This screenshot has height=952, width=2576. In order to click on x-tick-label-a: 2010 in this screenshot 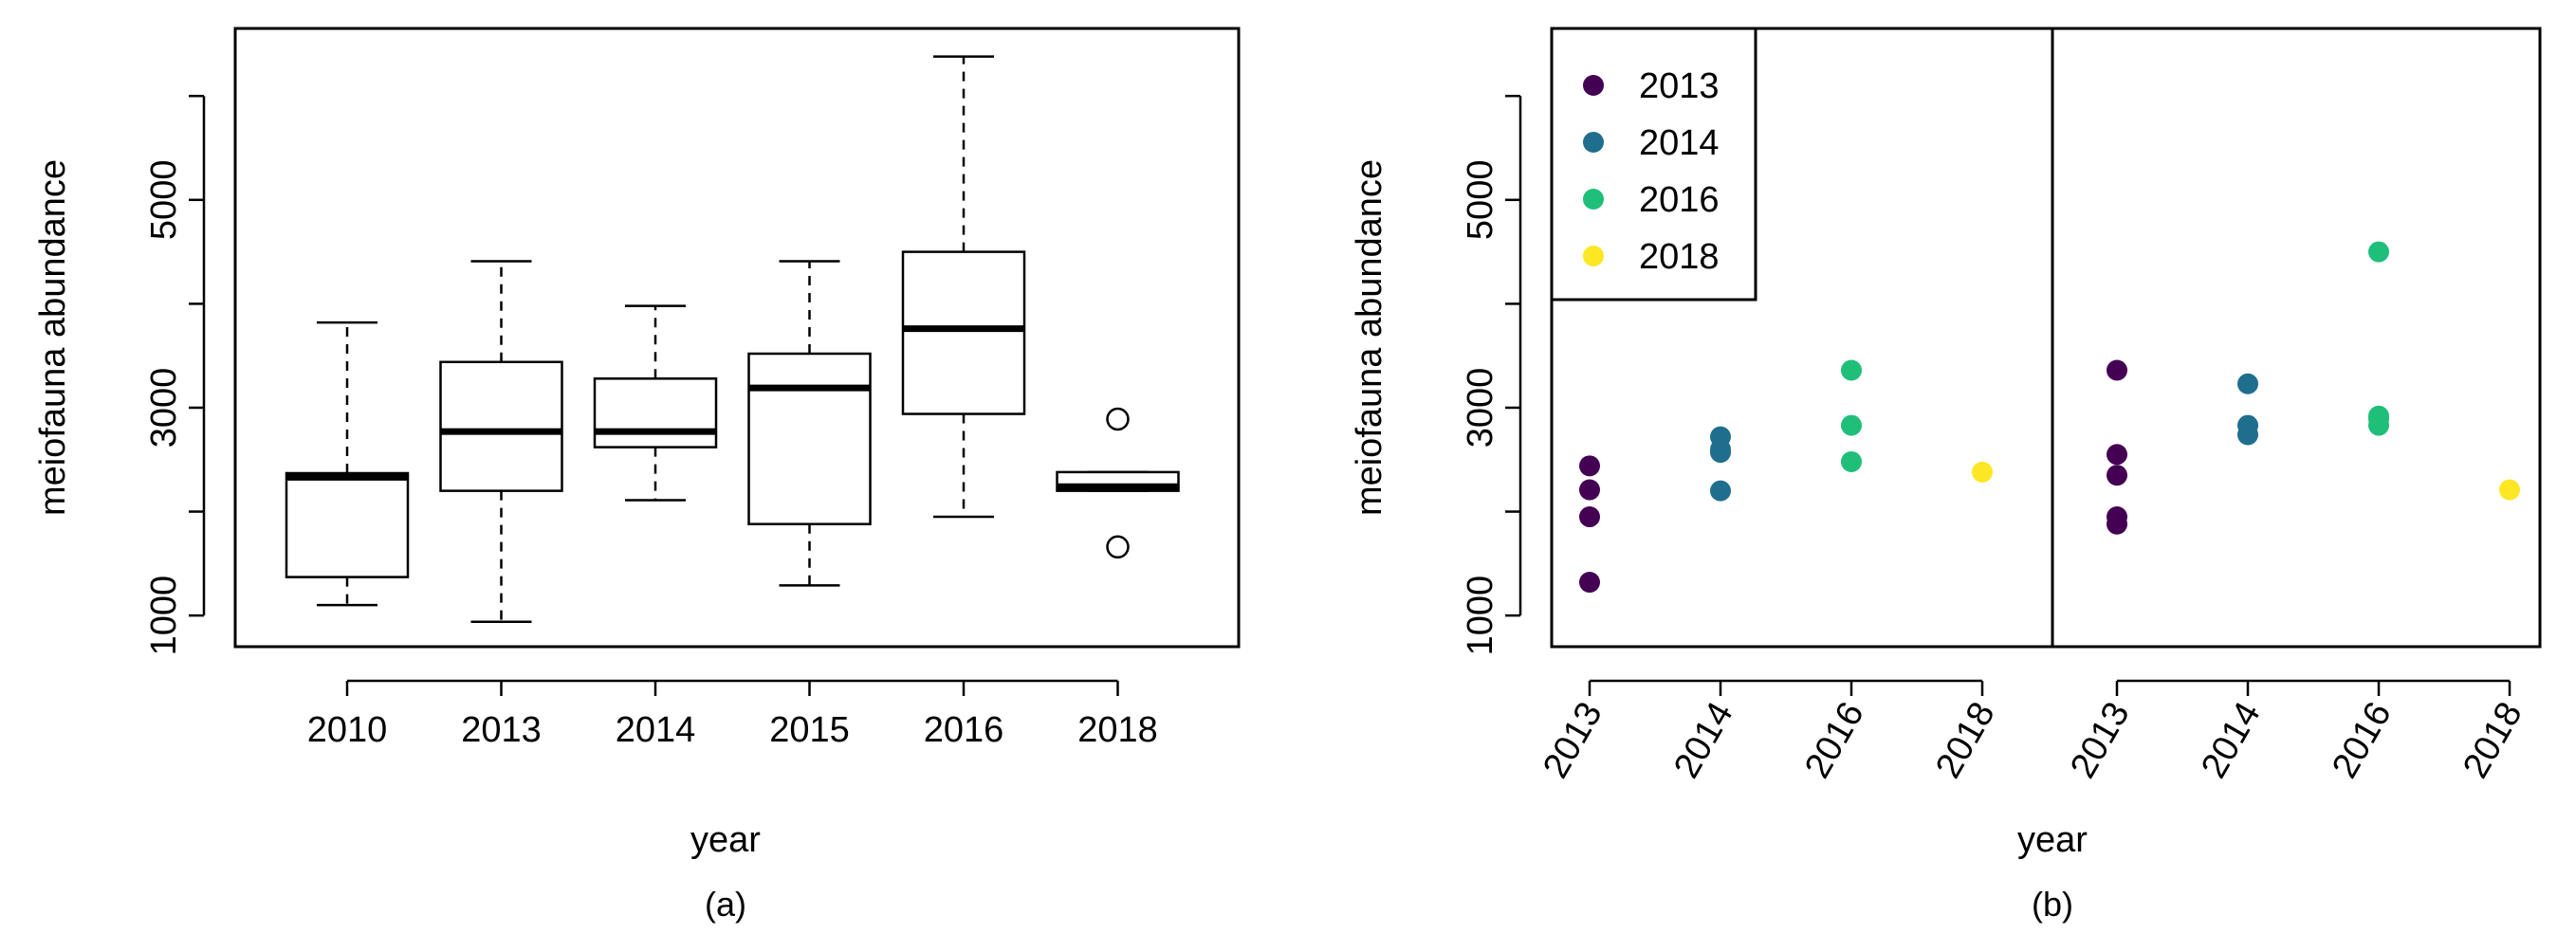, I will do `click(347, 730)`.